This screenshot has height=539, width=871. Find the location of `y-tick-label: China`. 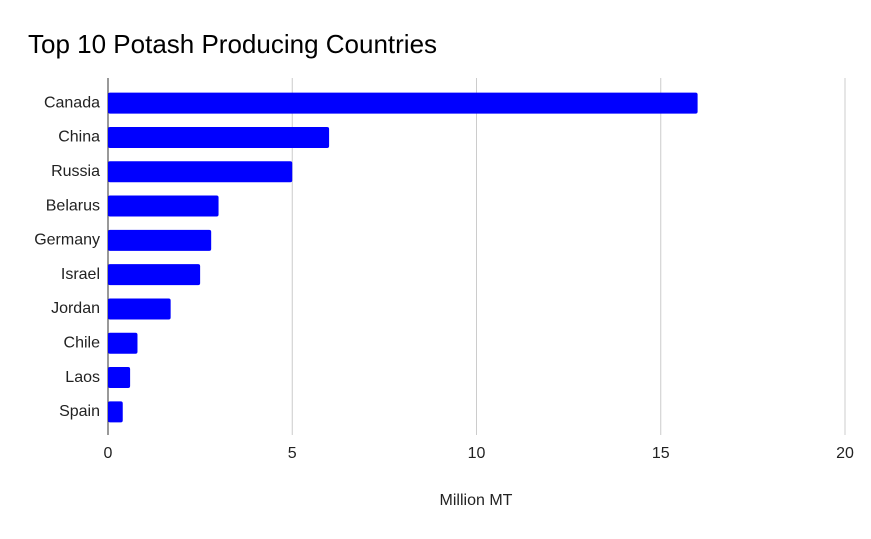

y-tick-label: China is located at coordinates (79, 137).